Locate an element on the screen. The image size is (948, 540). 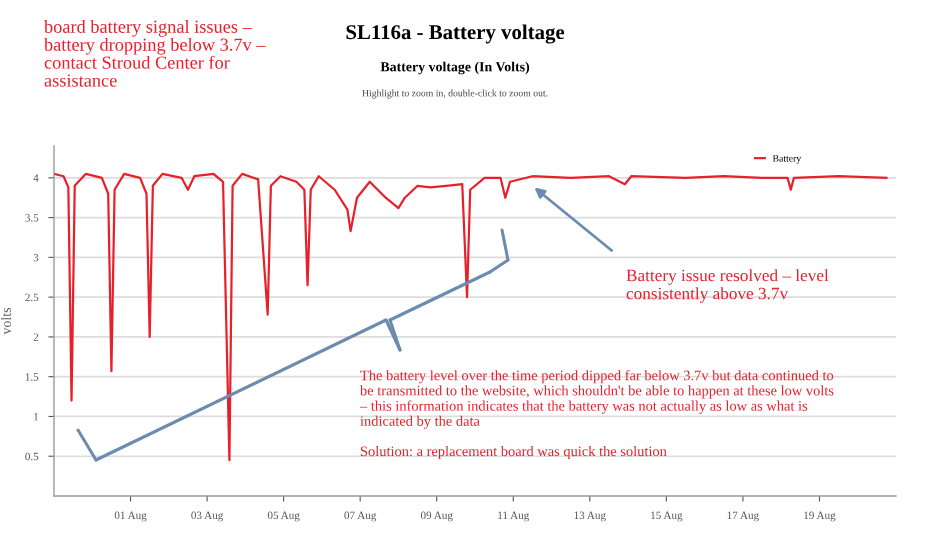
chart-title: SL116a - Battery voltage is located at coordinates (455, 34).